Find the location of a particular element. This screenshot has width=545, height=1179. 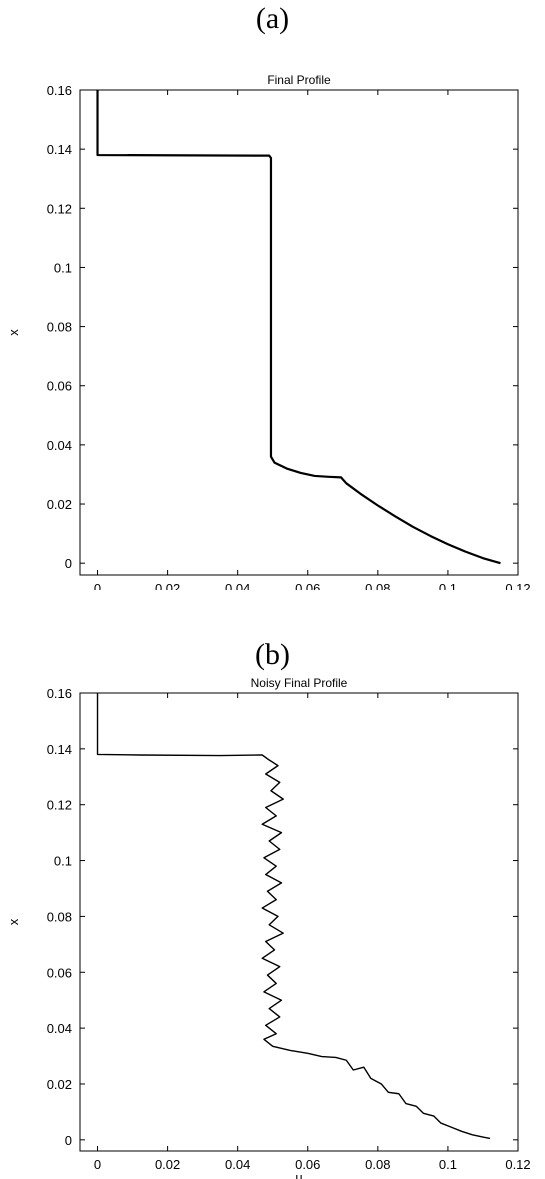

panel-label: (a) is located at coordinates (272, 18).